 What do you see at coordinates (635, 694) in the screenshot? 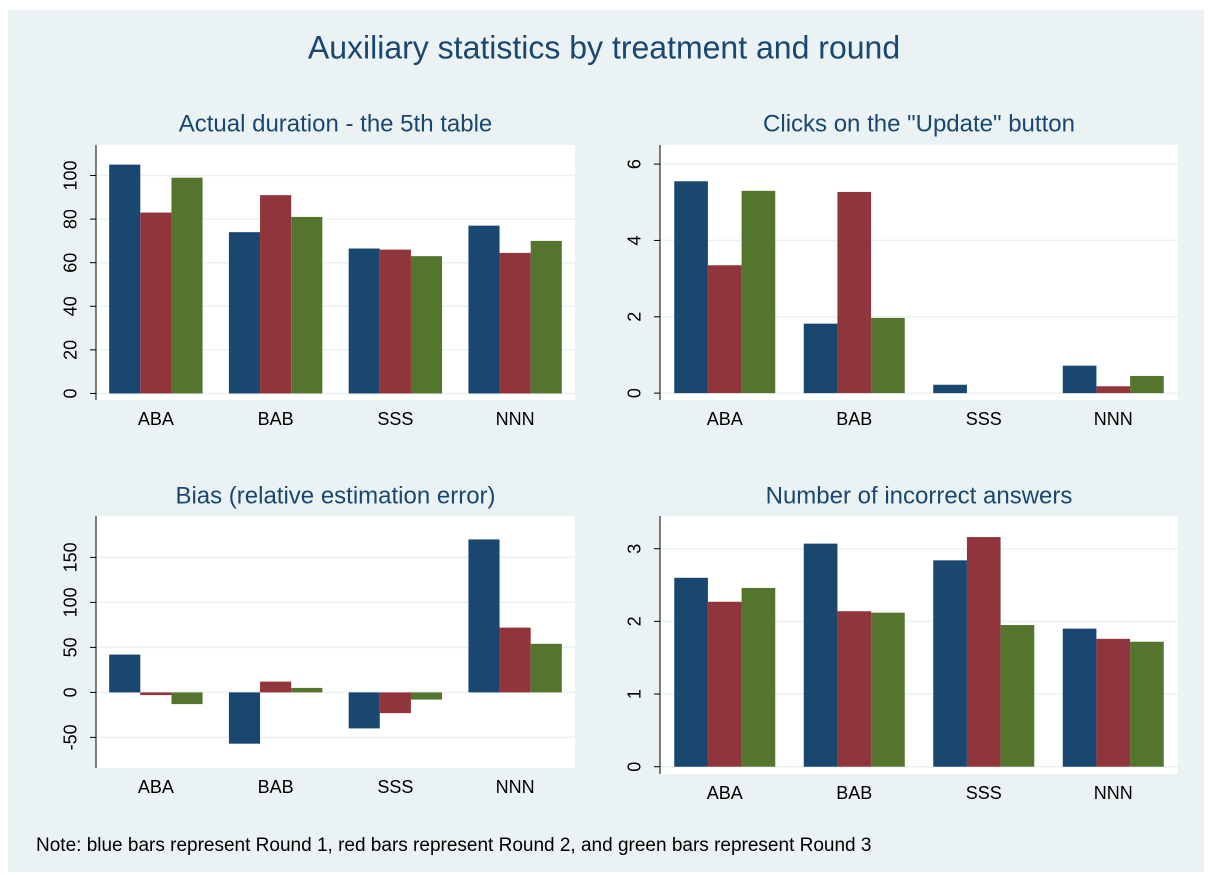
I see `y-tick-label: 1` at bounding box center [635, 694].